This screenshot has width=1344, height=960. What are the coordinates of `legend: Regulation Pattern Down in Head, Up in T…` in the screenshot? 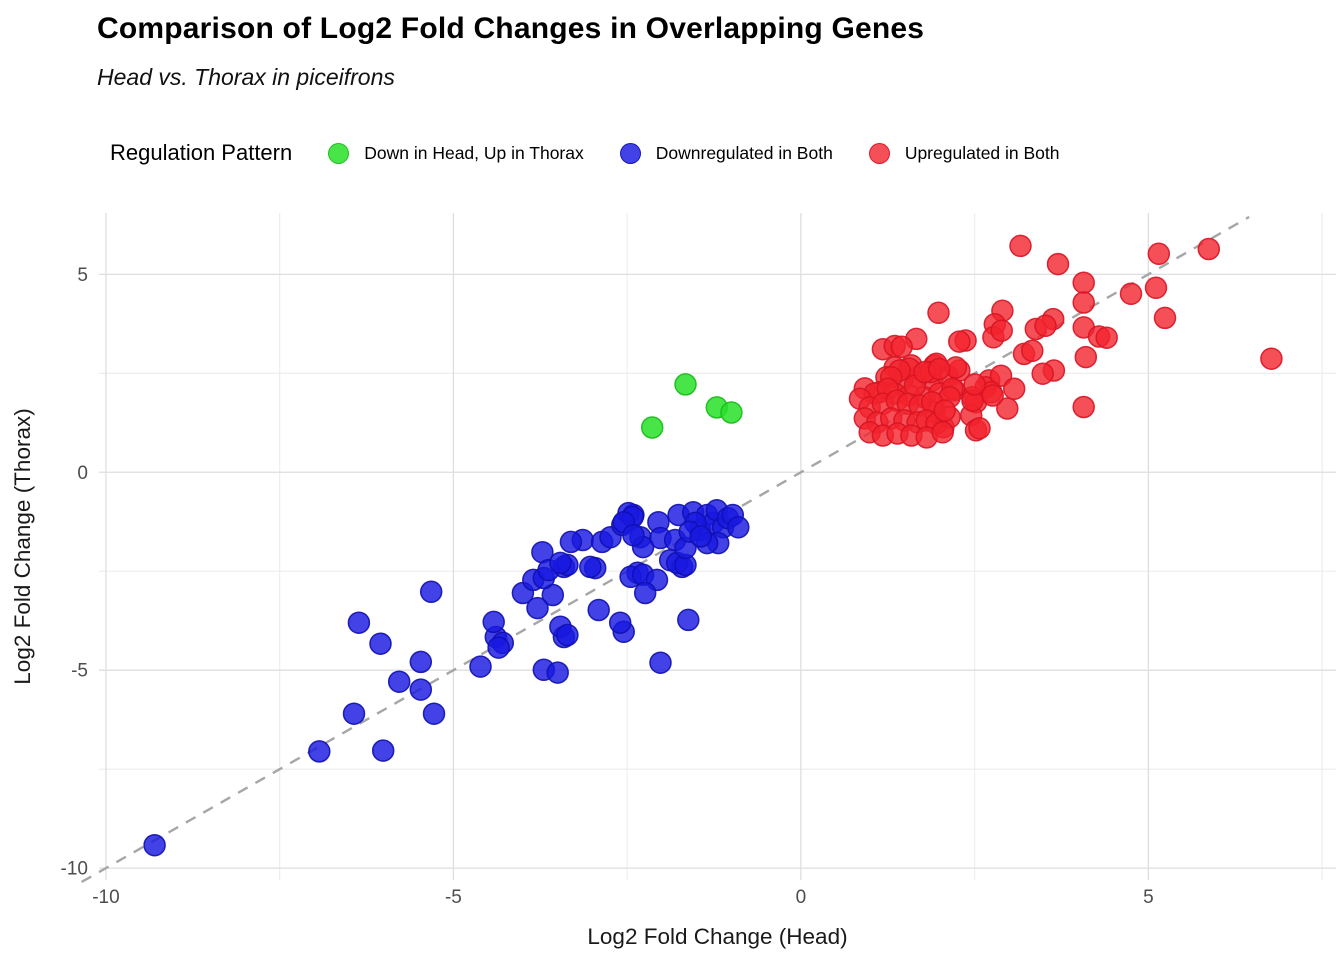 It's located at (585, 153).